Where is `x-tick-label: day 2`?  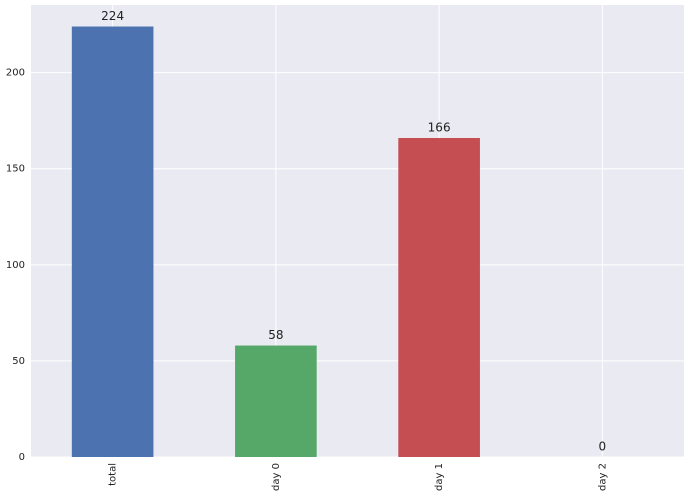
x-tick-label: day 2 is located at coordinates (602, 477).